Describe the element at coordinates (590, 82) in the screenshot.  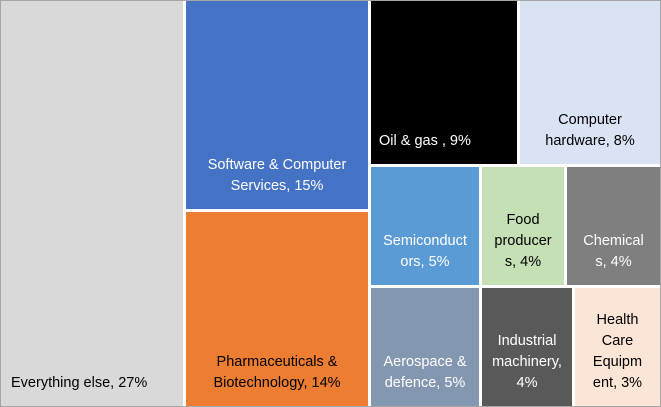
I see `treemap-tile: Computer hardware, 8%` at that location.